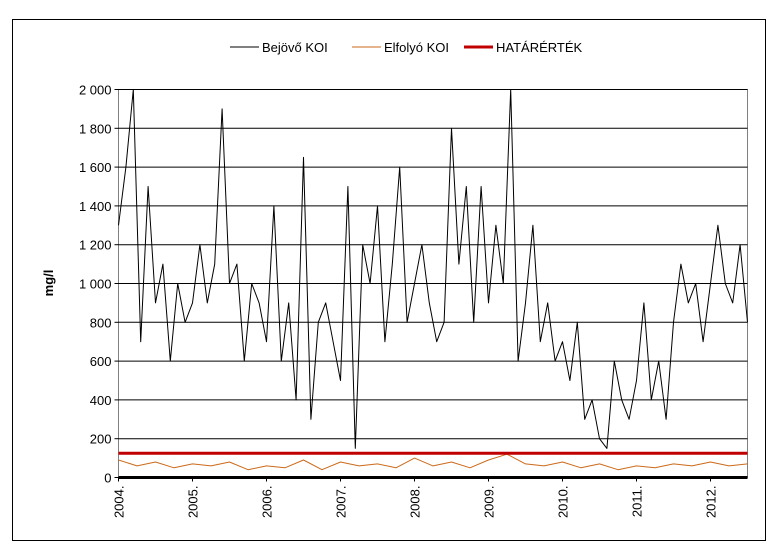  Describe the element at coordinates (193, 502) in the screenshot. I see `x-tick-label: 2005.` at that location.